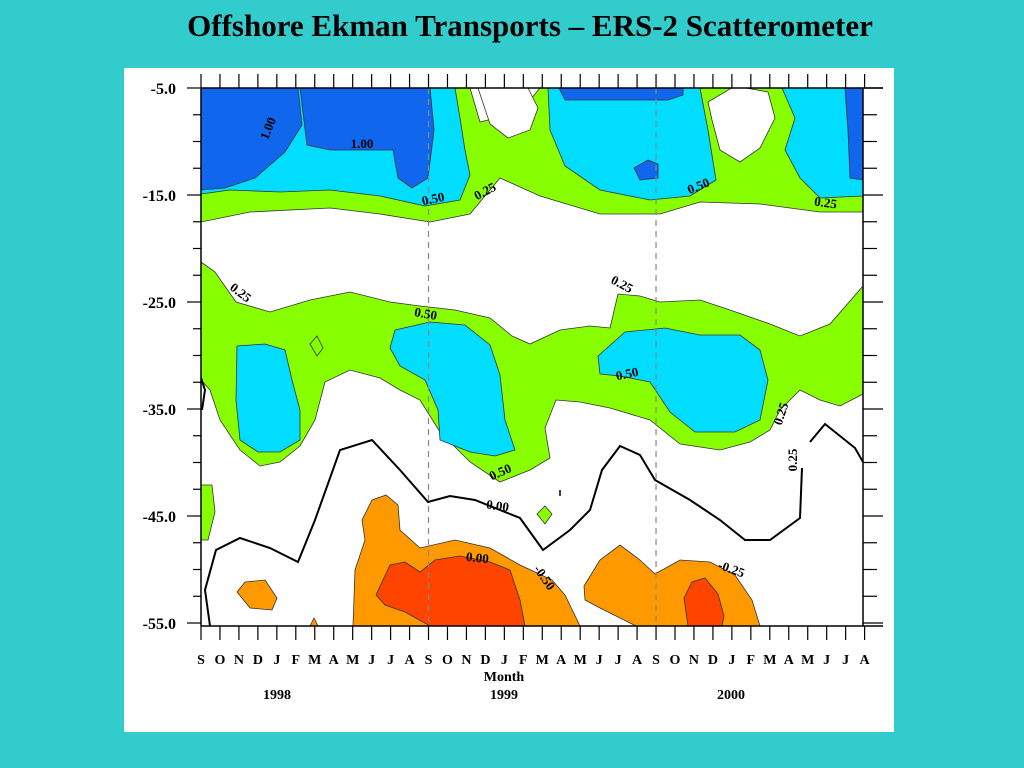 This screenshot has height=768, width=1024. Describe the element at coordinates (159, 196) in the screenshot. I see `y-tick-label: -15.0` at that location.